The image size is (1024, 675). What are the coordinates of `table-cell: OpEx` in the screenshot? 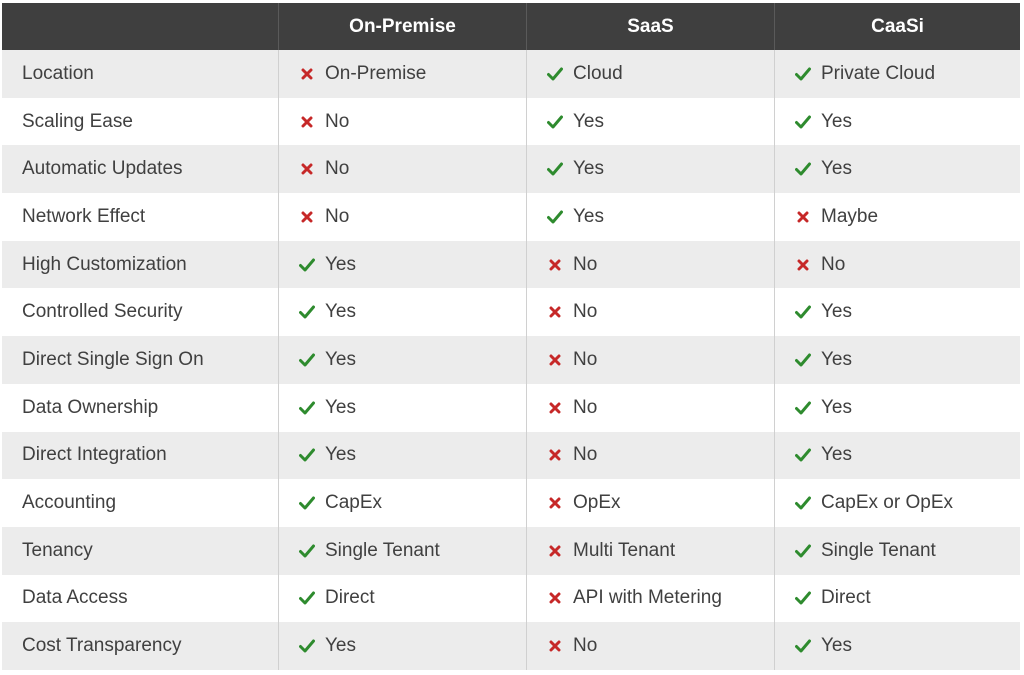 It's located at (650, 503).